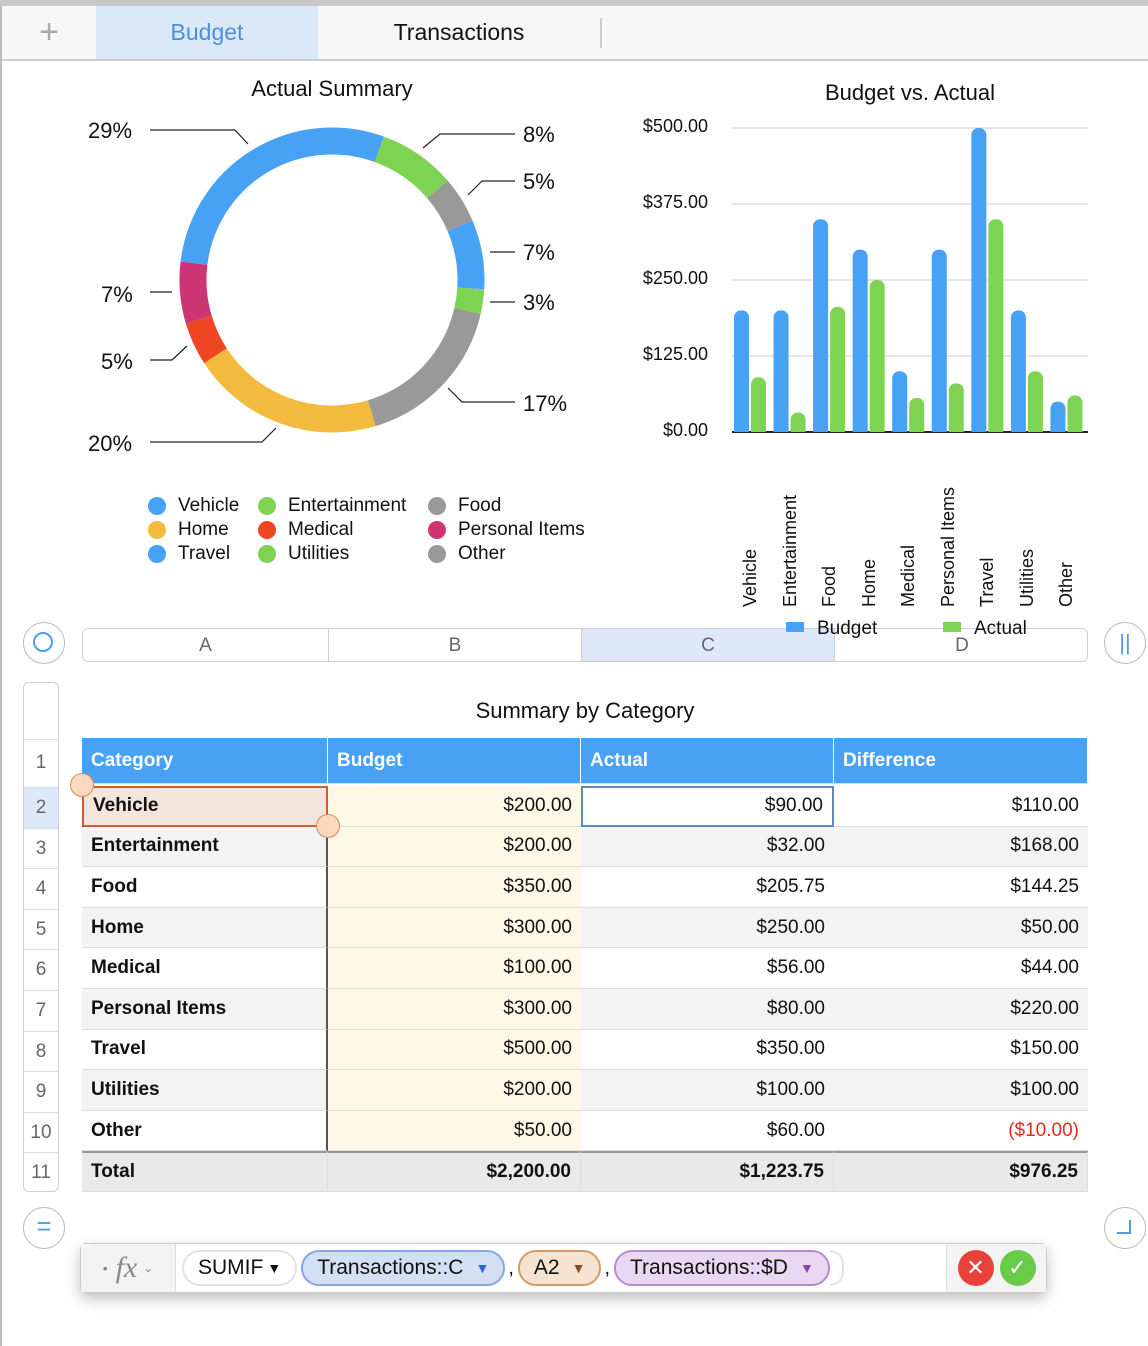  I want to click on column-header-c: C, so click(708, 645).